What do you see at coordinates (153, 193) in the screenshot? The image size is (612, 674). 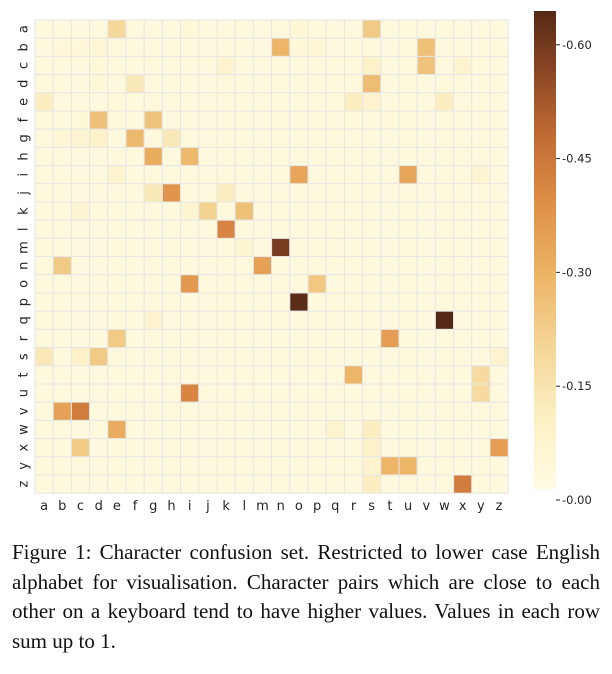 I see `heatmap-cell-j-g` at bounding box center [153, 193].